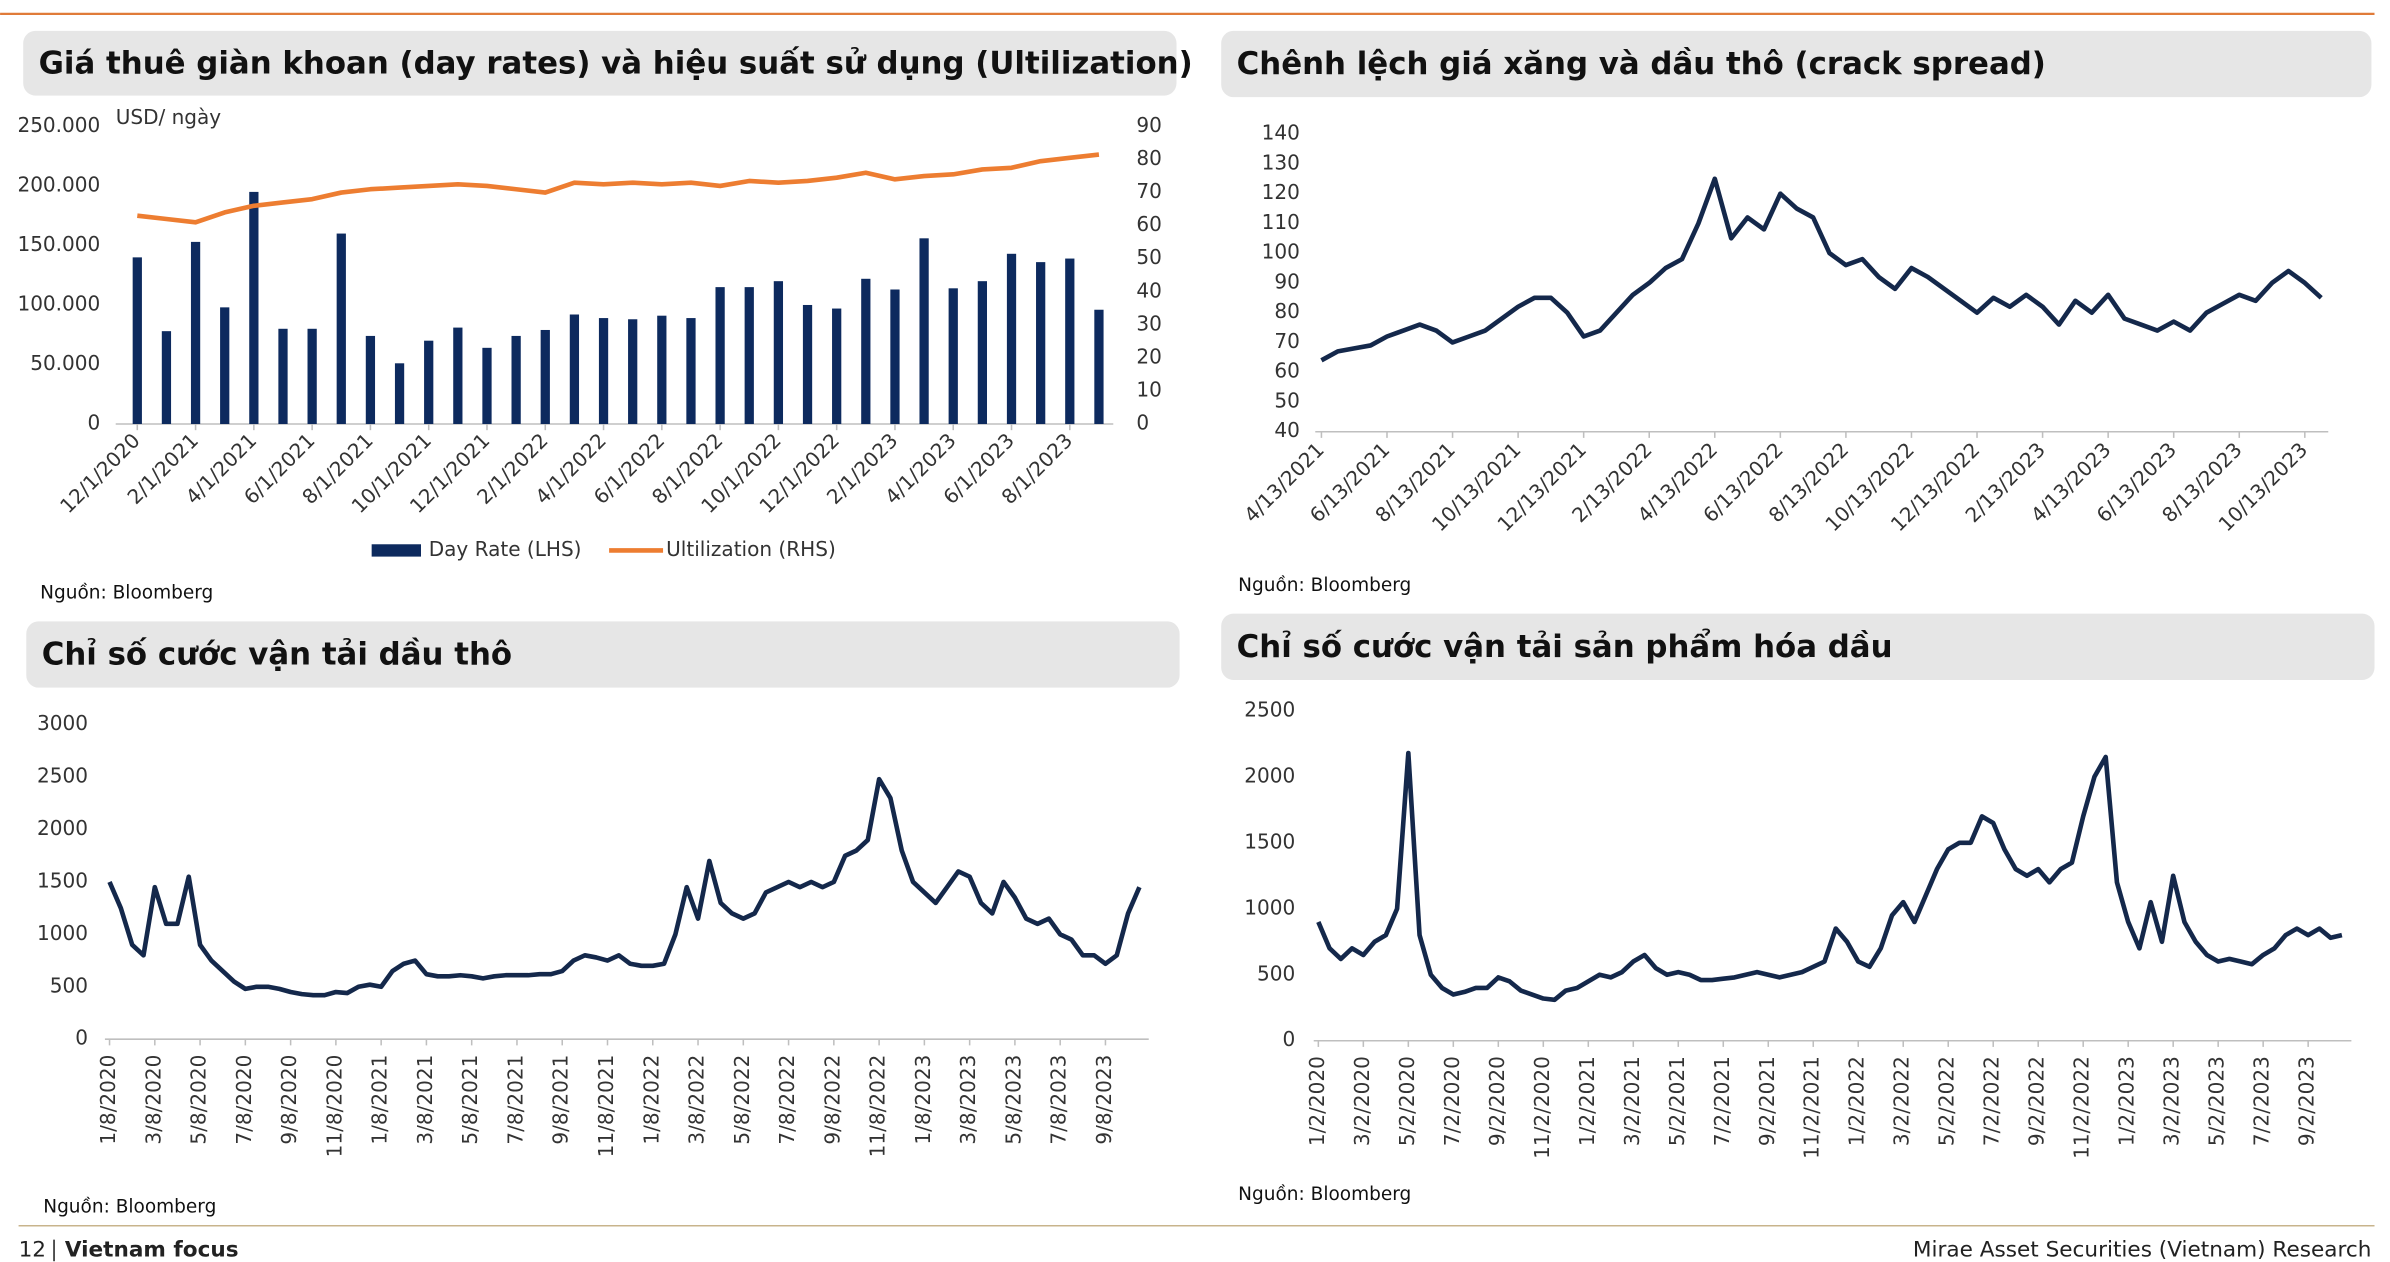  Describe the element at coordinates (244, 1100) in the screenshot. I see `x-tick-label: 7/8/2020` at that location.